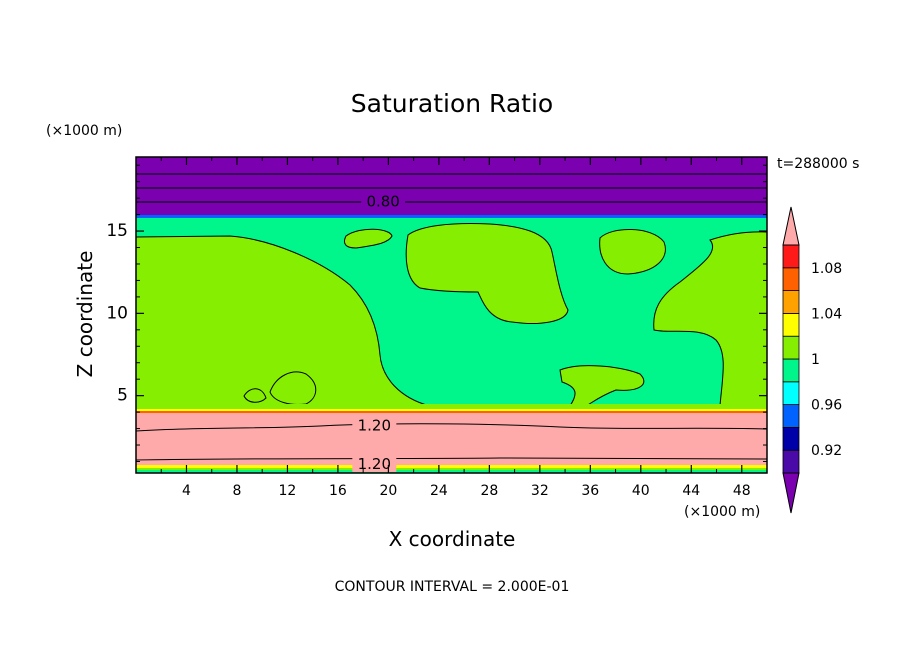  What do you see at coordinates (791, 493) in the screenshot?
I see `colorbar-under-triangle` at bounding box center [791, 493].